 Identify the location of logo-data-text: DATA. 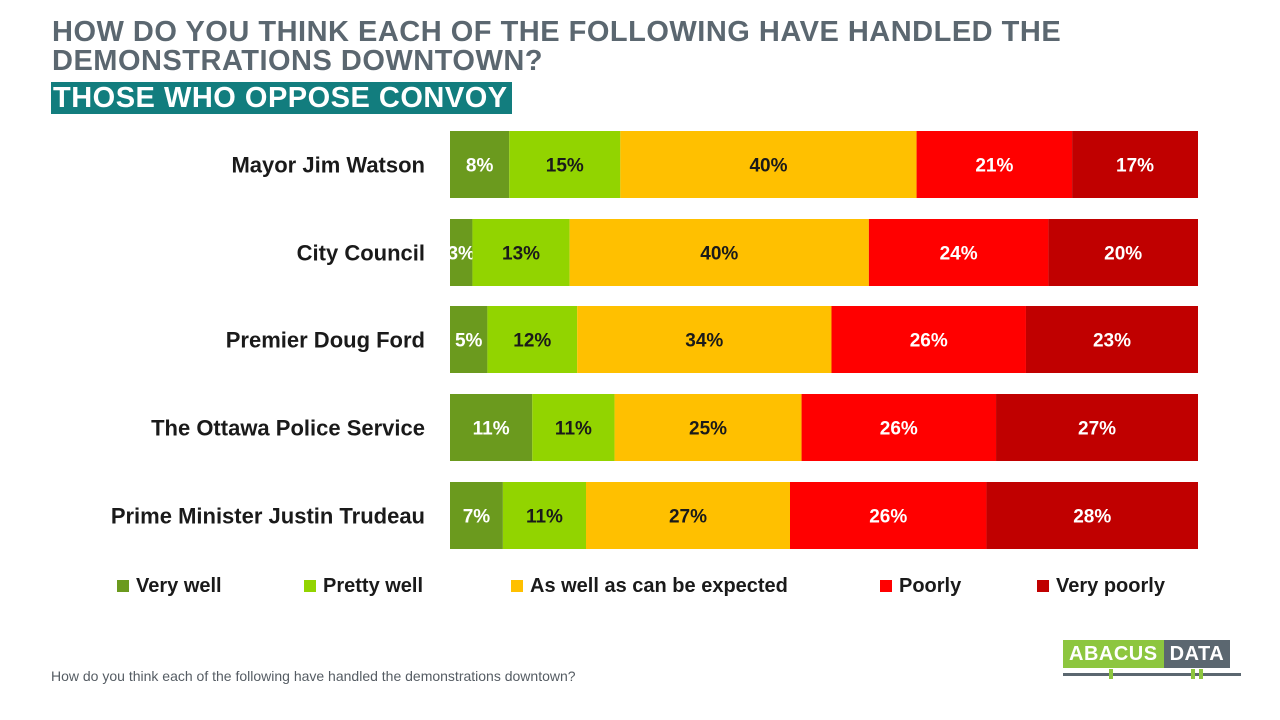
(1197, 654).